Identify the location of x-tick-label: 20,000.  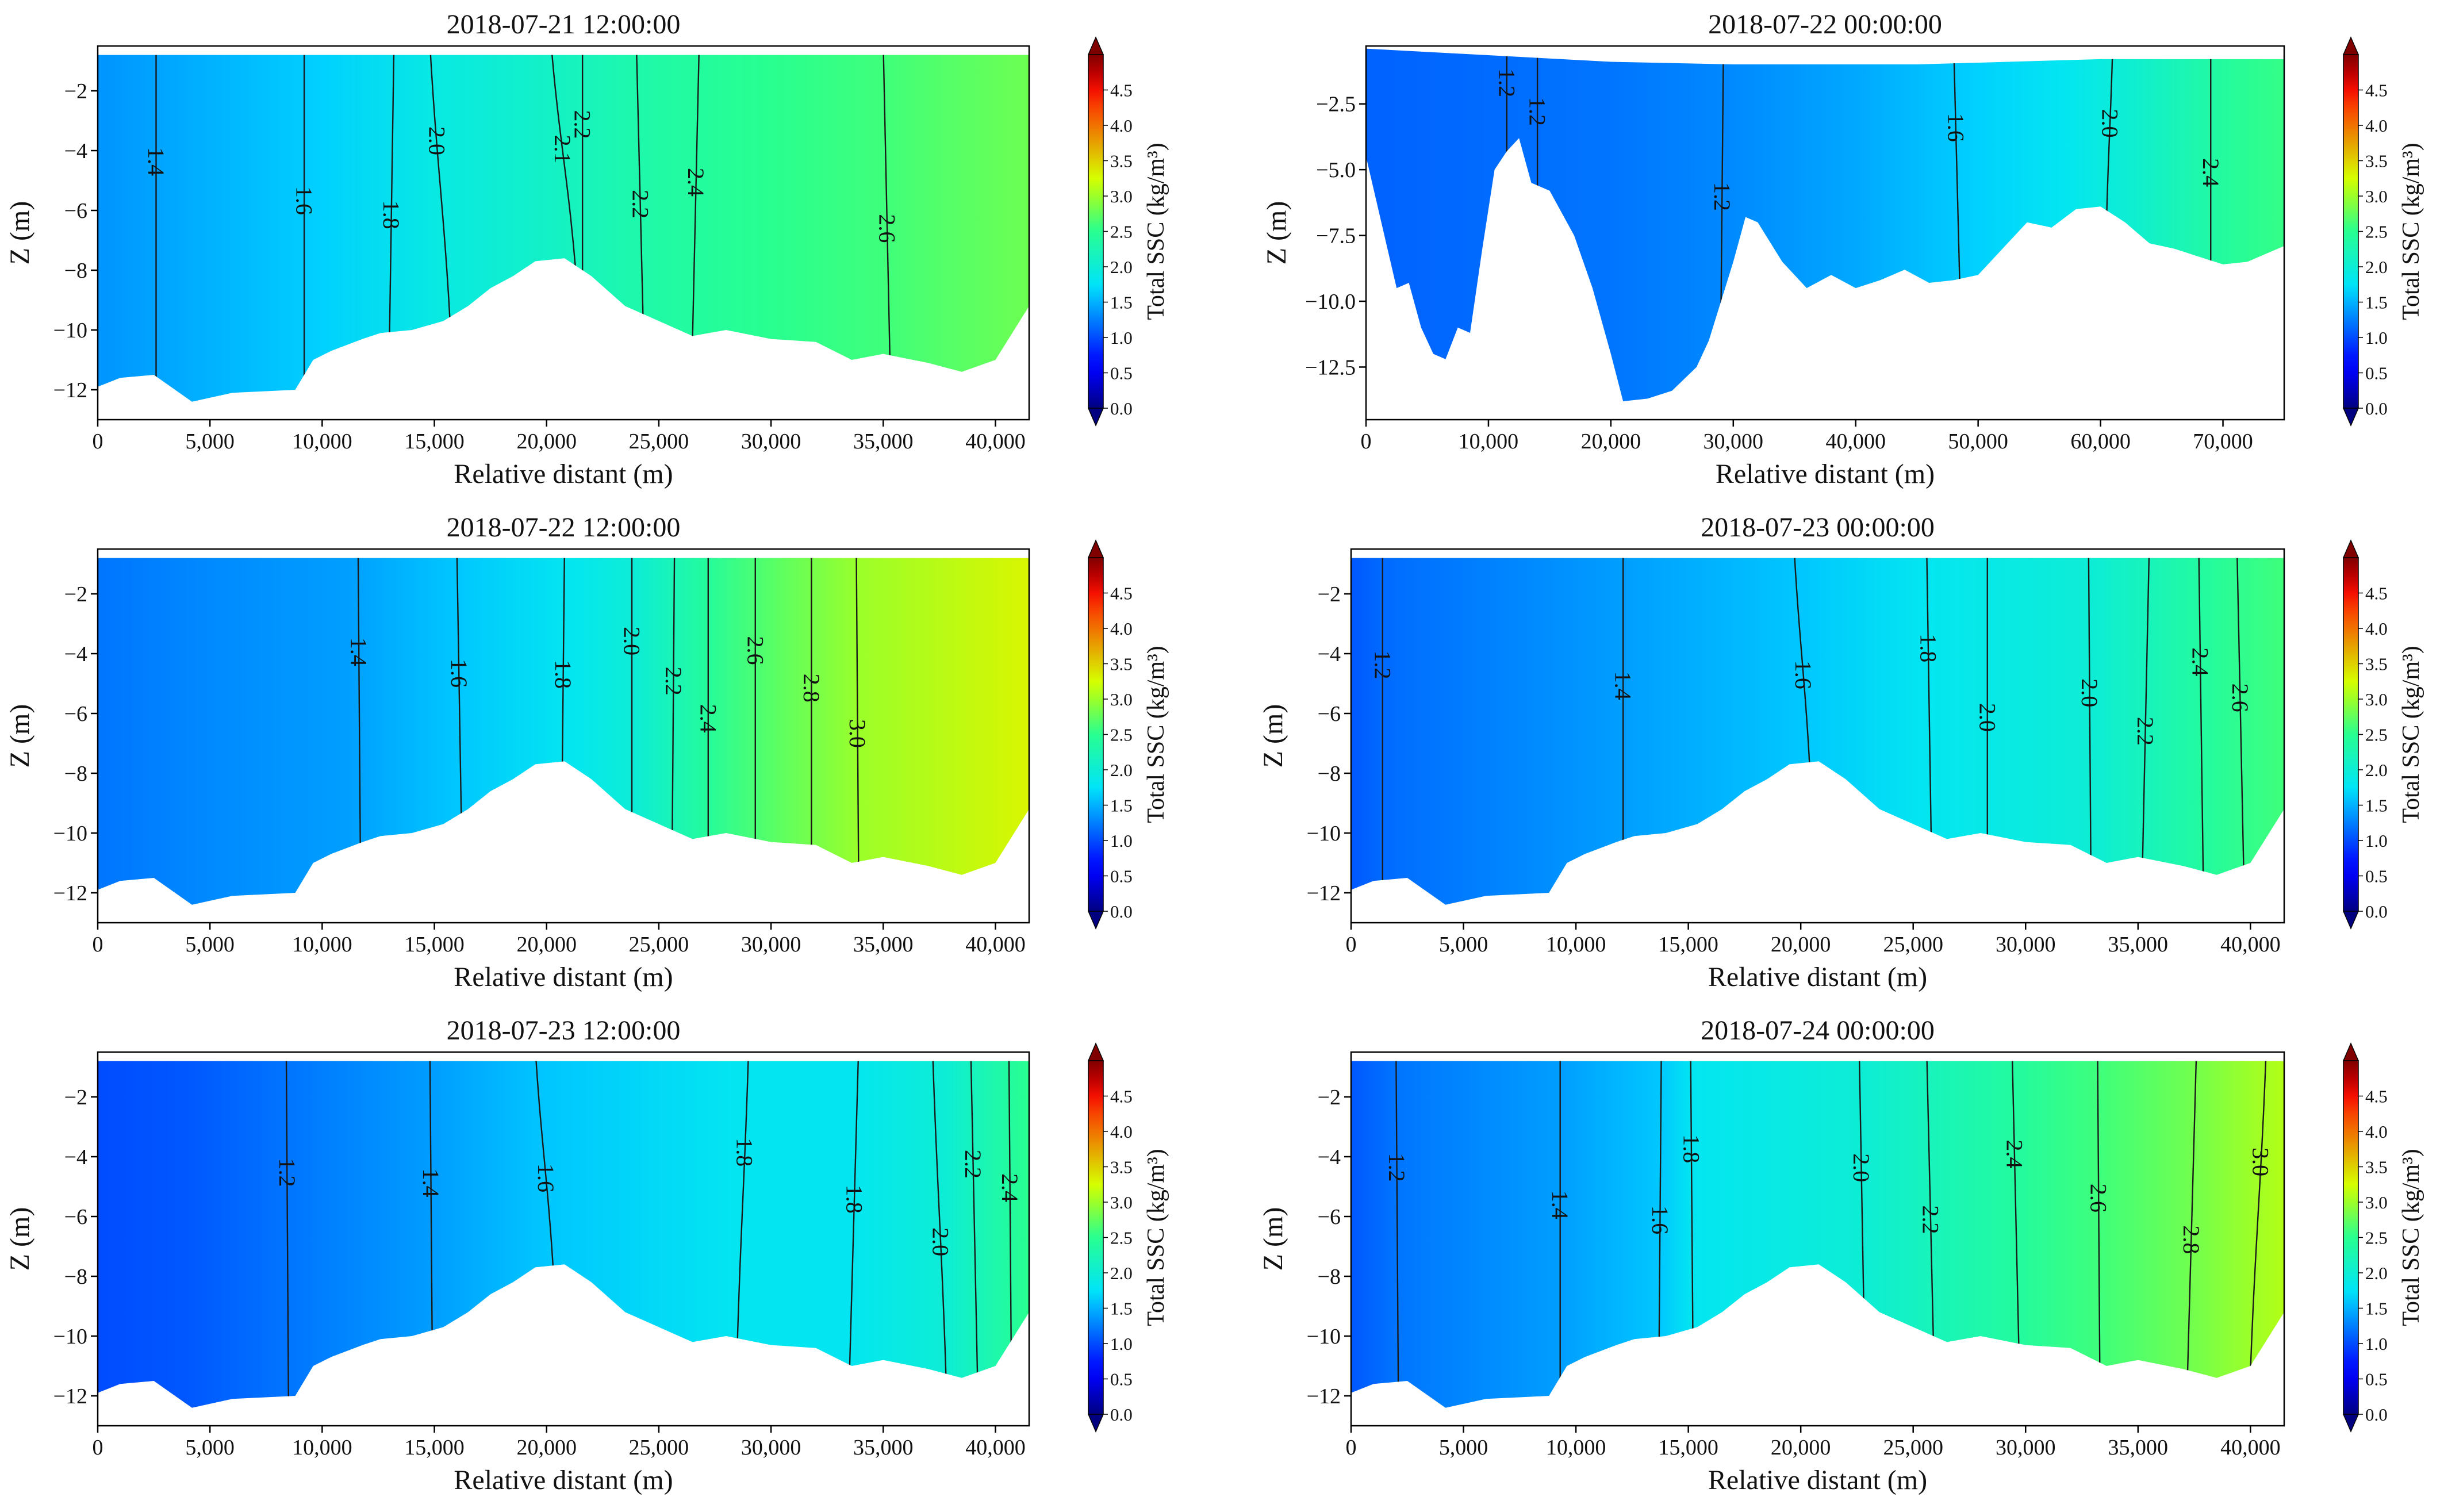
(1801, 1448).